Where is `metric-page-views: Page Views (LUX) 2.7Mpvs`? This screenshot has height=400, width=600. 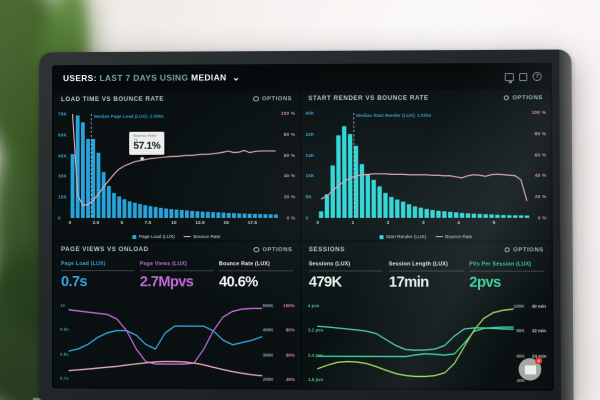 metric-page-views: Page Views (LUX) 2.7Mpvs is located at coordinates (176, 275).